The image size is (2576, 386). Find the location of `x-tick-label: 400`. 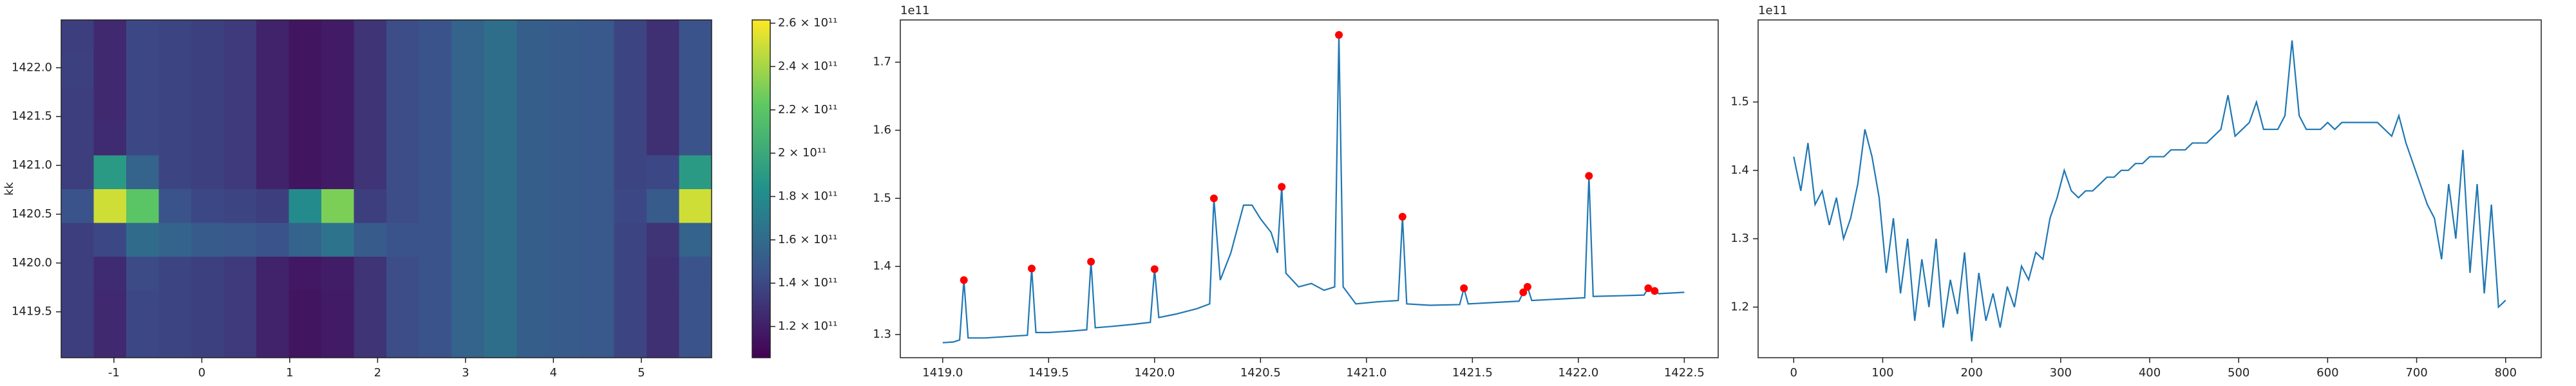

x-tick-label: 400 is located at coordinates (2150, 373).